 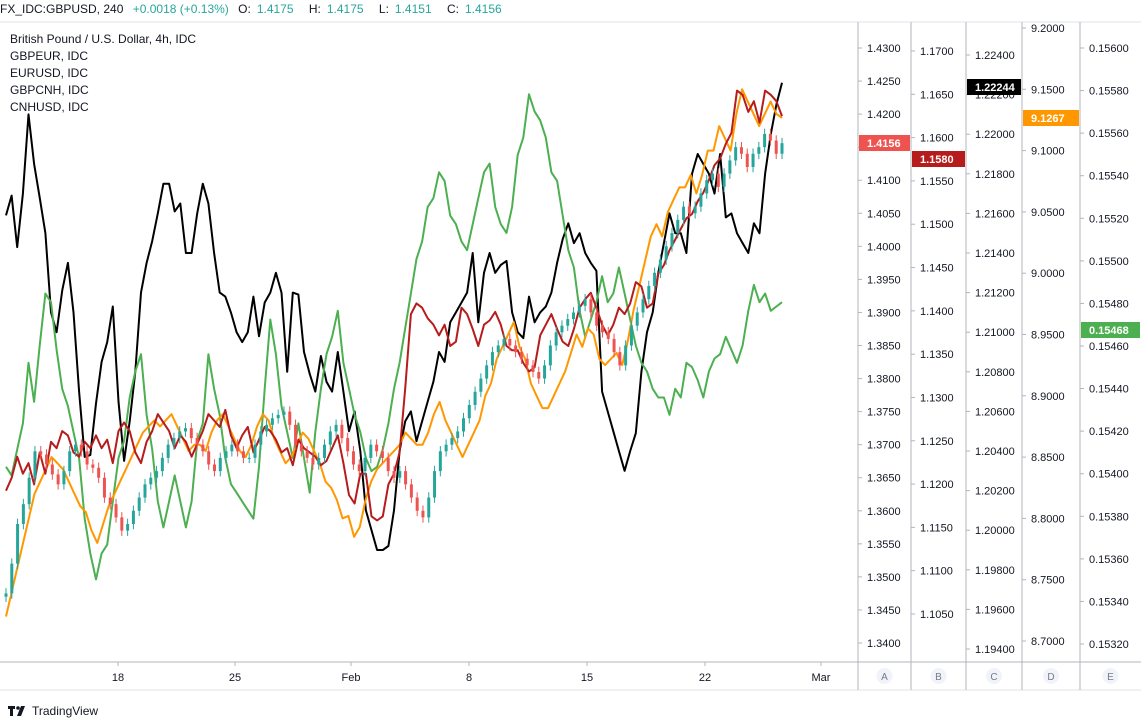 I want to click on brand-label: TradingView, so click(x=65, y=711).